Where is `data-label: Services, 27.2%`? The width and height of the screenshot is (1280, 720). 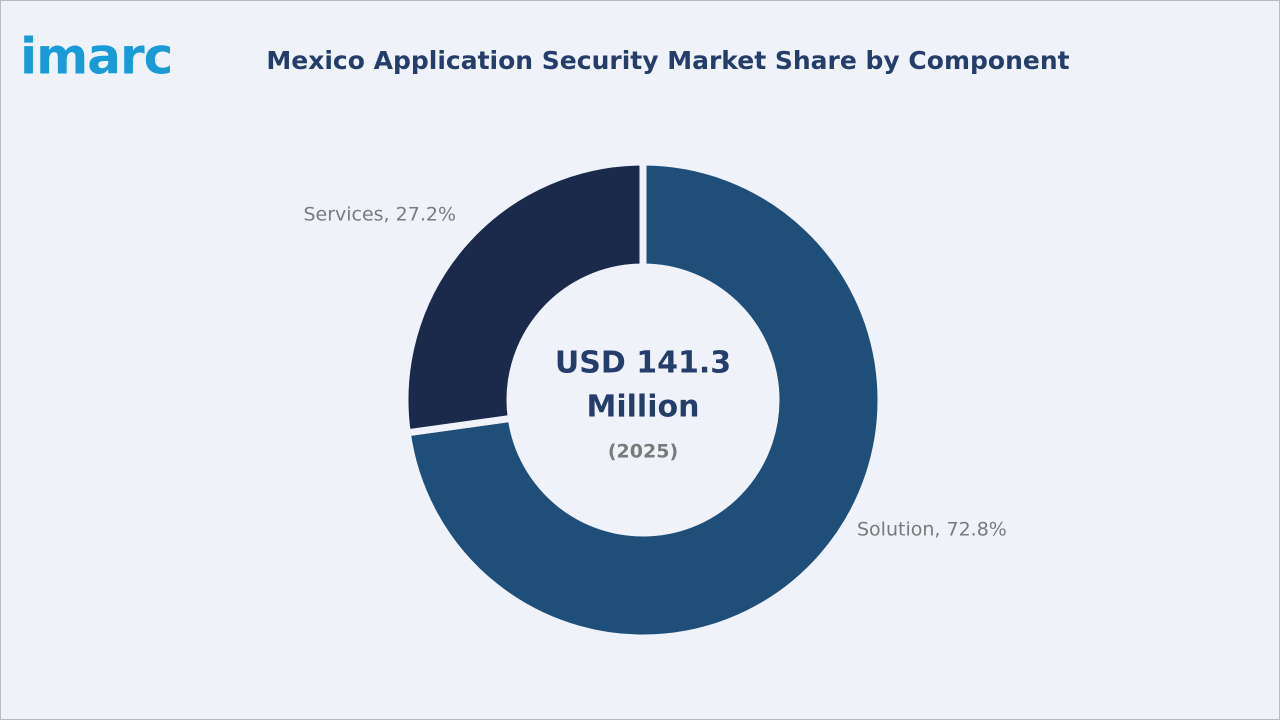
data-label: Services, 27.2% is located at coordinates (379, 215).